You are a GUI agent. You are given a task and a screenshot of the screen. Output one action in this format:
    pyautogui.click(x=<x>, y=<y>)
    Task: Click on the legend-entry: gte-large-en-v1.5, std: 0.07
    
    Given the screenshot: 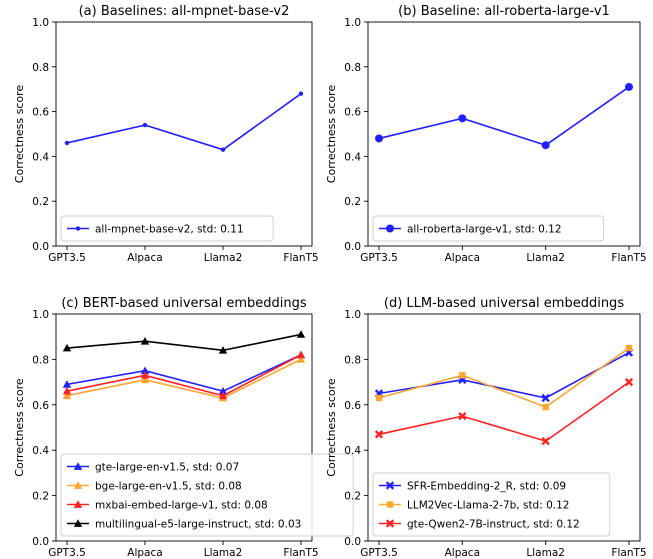 What is the action you would take?
    pyautogui.click(x=153, y=468)
    